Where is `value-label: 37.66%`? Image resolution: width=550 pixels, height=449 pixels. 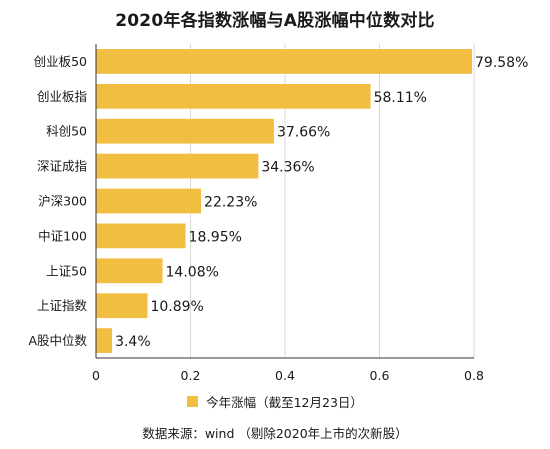 value-label: 37.66% is located at coordinates (303, 133).